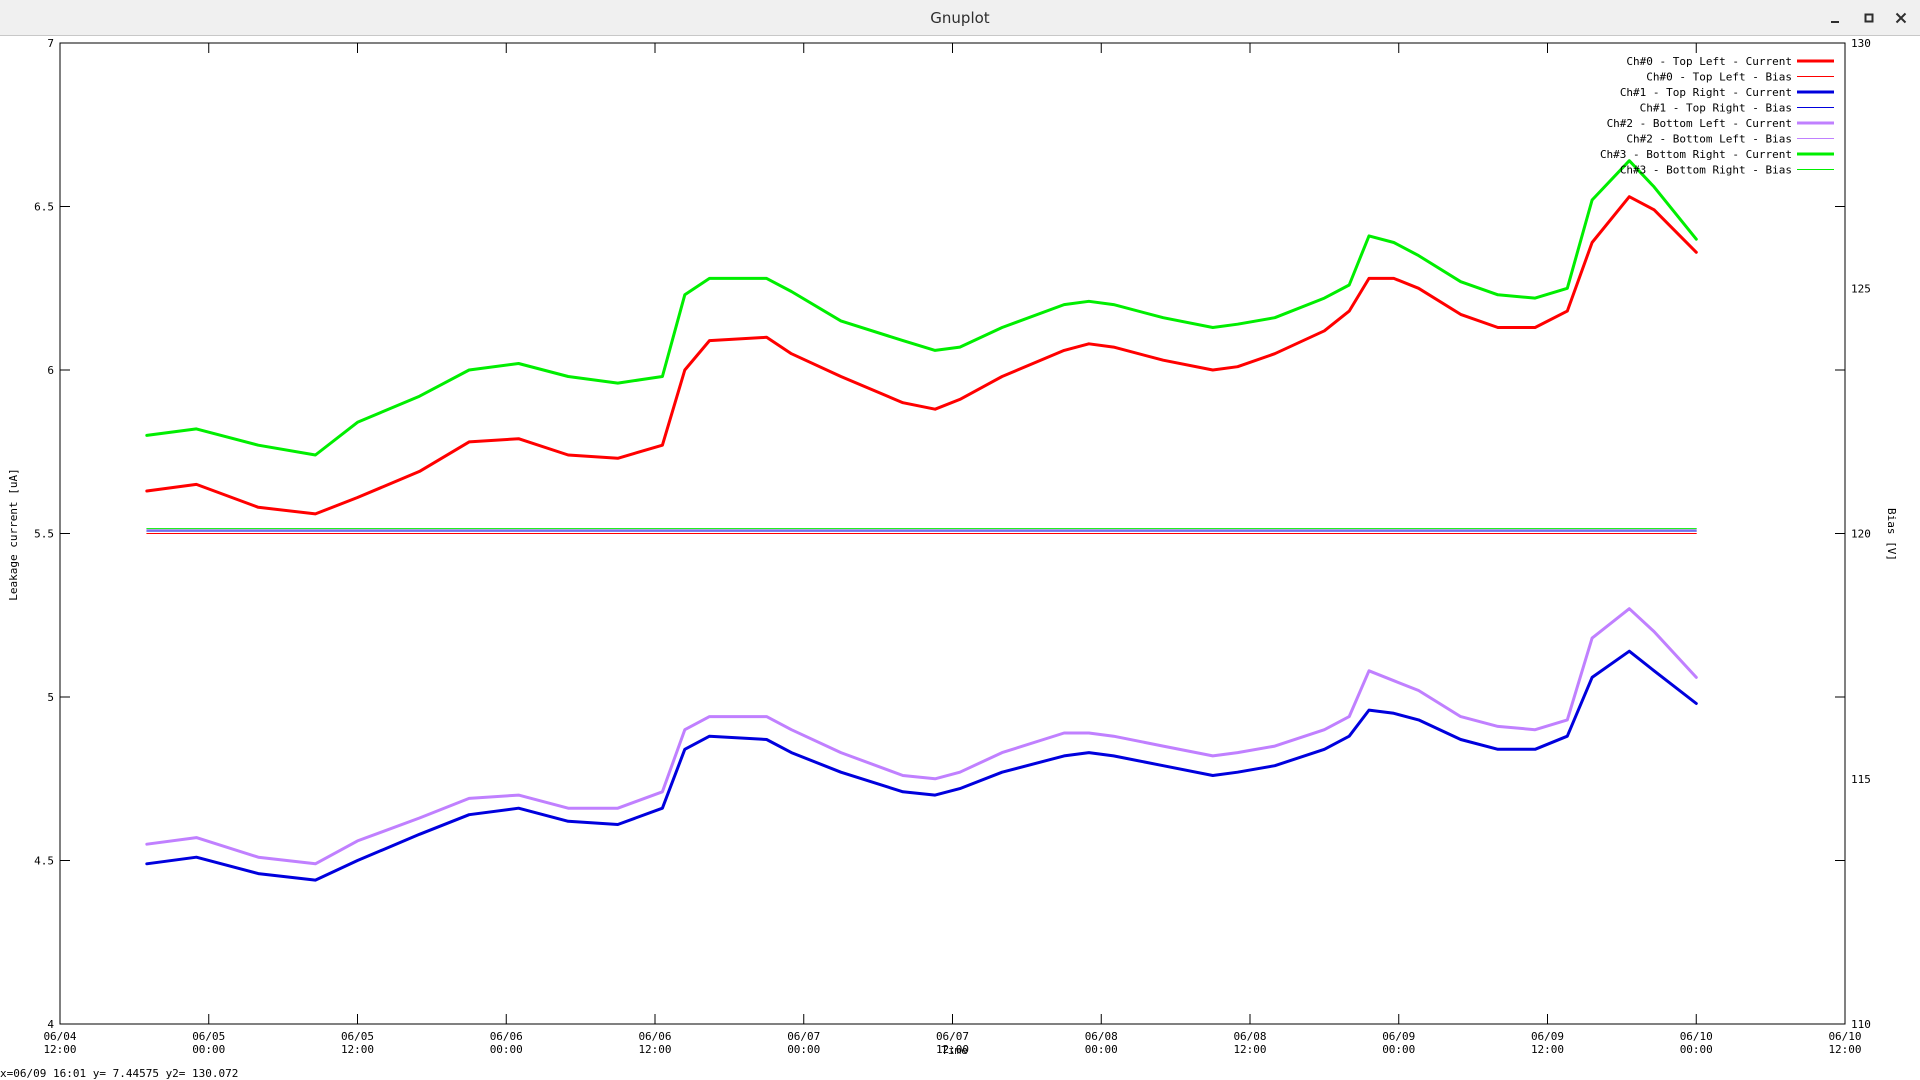  I want to click on window-titlebar: Gnuplot, so click(960, 18).